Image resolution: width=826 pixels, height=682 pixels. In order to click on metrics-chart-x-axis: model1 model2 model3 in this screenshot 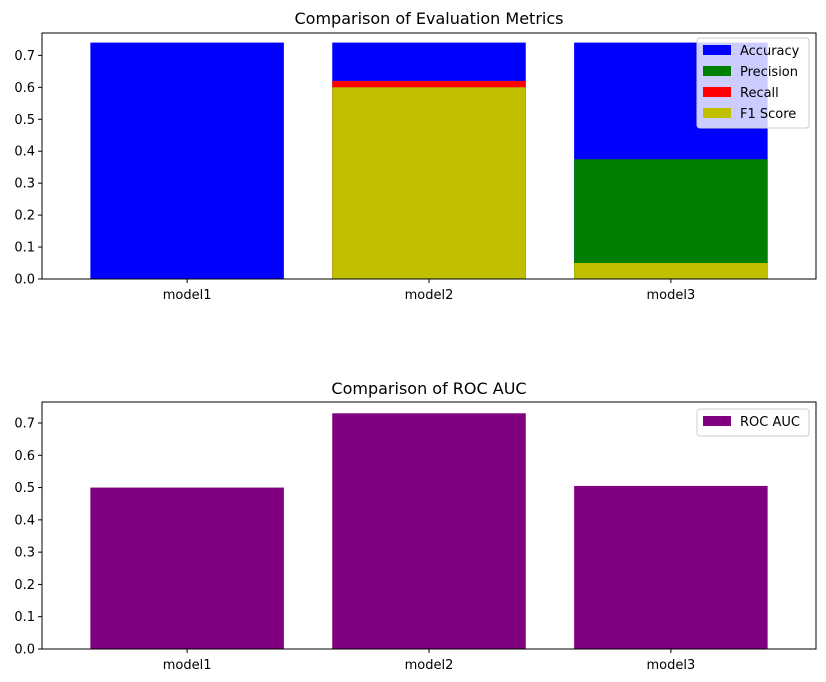, I will do `click(429, 291)`.